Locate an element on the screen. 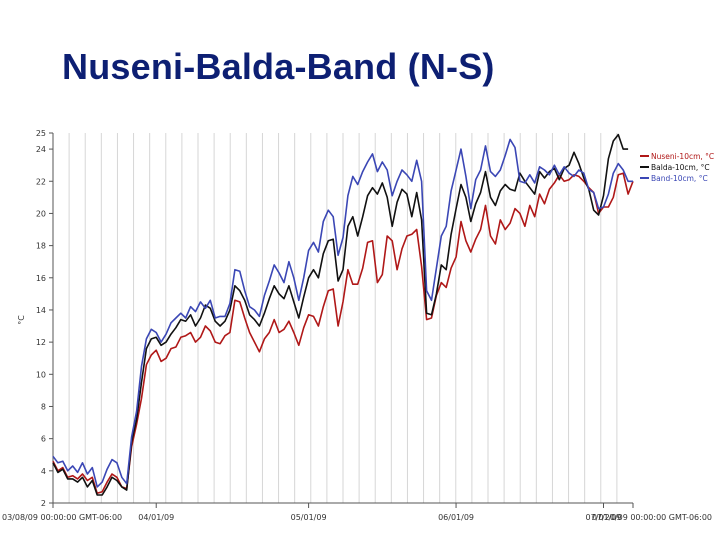  y-tick-label: 12 is located at coordinates (41, 342).